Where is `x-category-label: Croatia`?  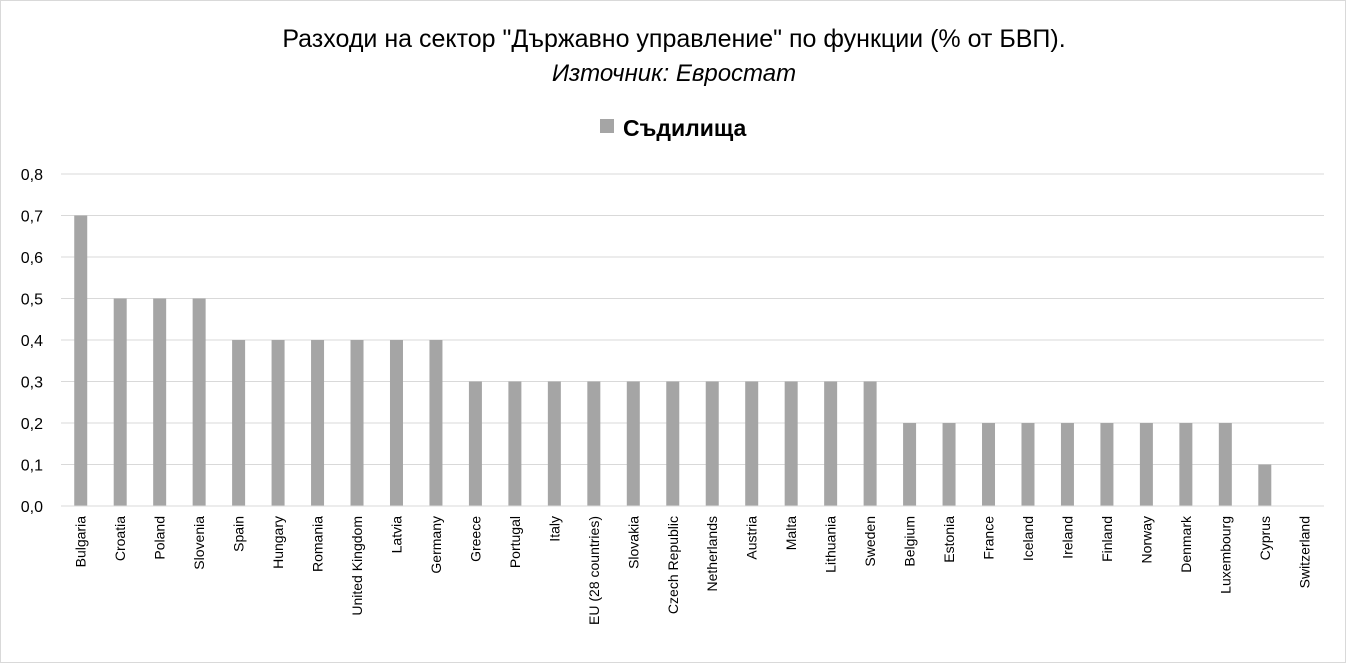 x-category-label: Croatia is located at coordinates (120, 538).